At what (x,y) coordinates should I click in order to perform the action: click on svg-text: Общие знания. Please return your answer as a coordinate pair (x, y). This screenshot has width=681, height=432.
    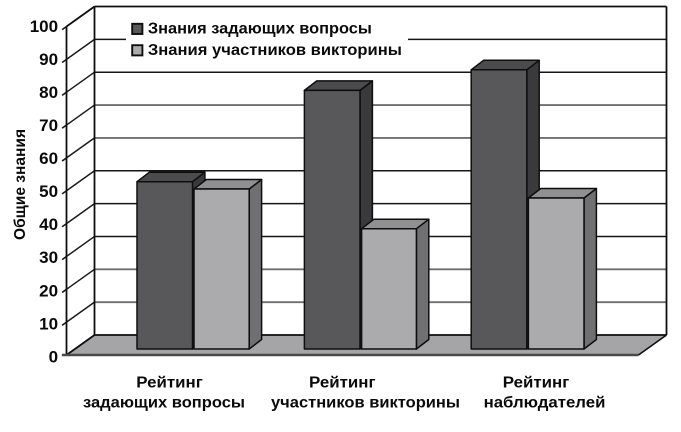
    Looking at the image, I should click on (20, 184).